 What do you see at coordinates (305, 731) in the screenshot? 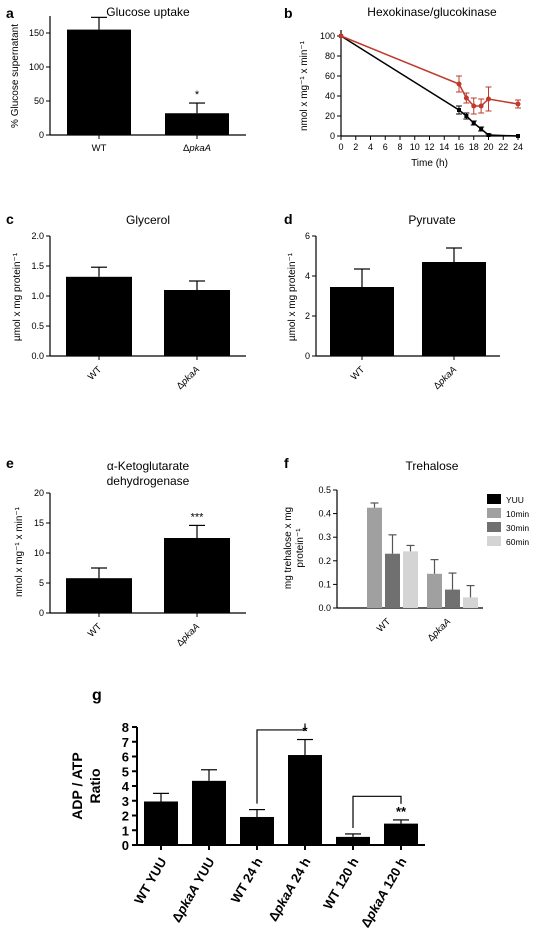
I see `panel-g-significance: *` at bounding box center [305, 731].